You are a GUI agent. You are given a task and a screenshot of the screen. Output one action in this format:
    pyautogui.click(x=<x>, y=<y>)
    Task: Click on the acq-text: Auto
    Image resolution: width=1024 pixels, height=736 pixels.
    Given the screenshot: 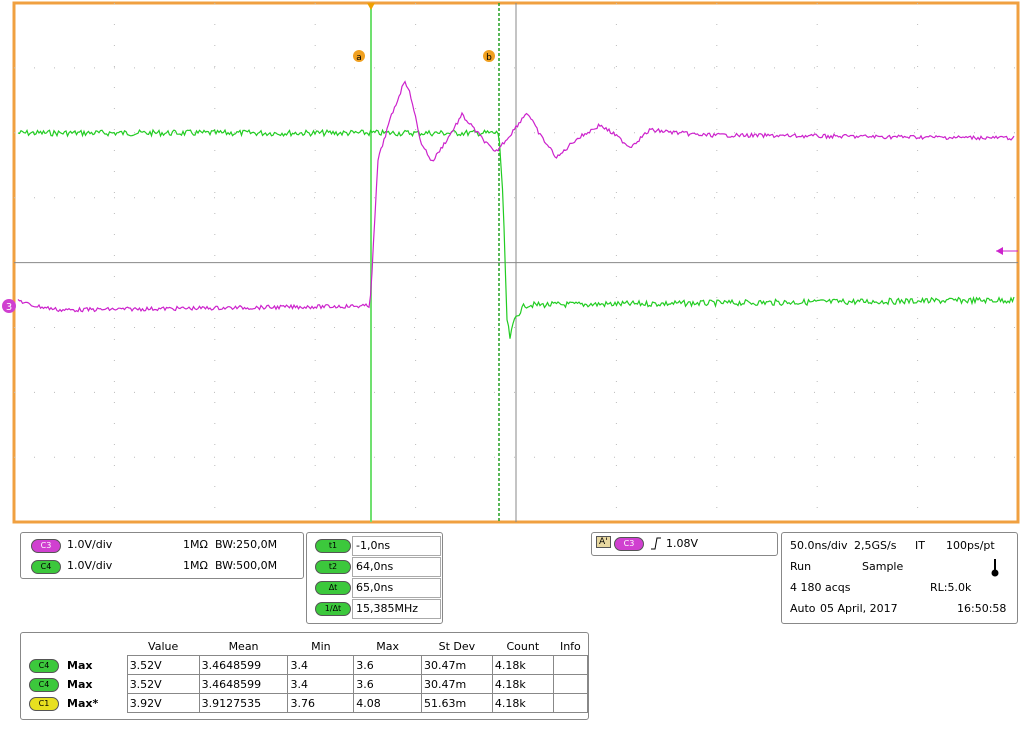 What is the action you would take?
    pyautogui.click(x=803, y=608)
    